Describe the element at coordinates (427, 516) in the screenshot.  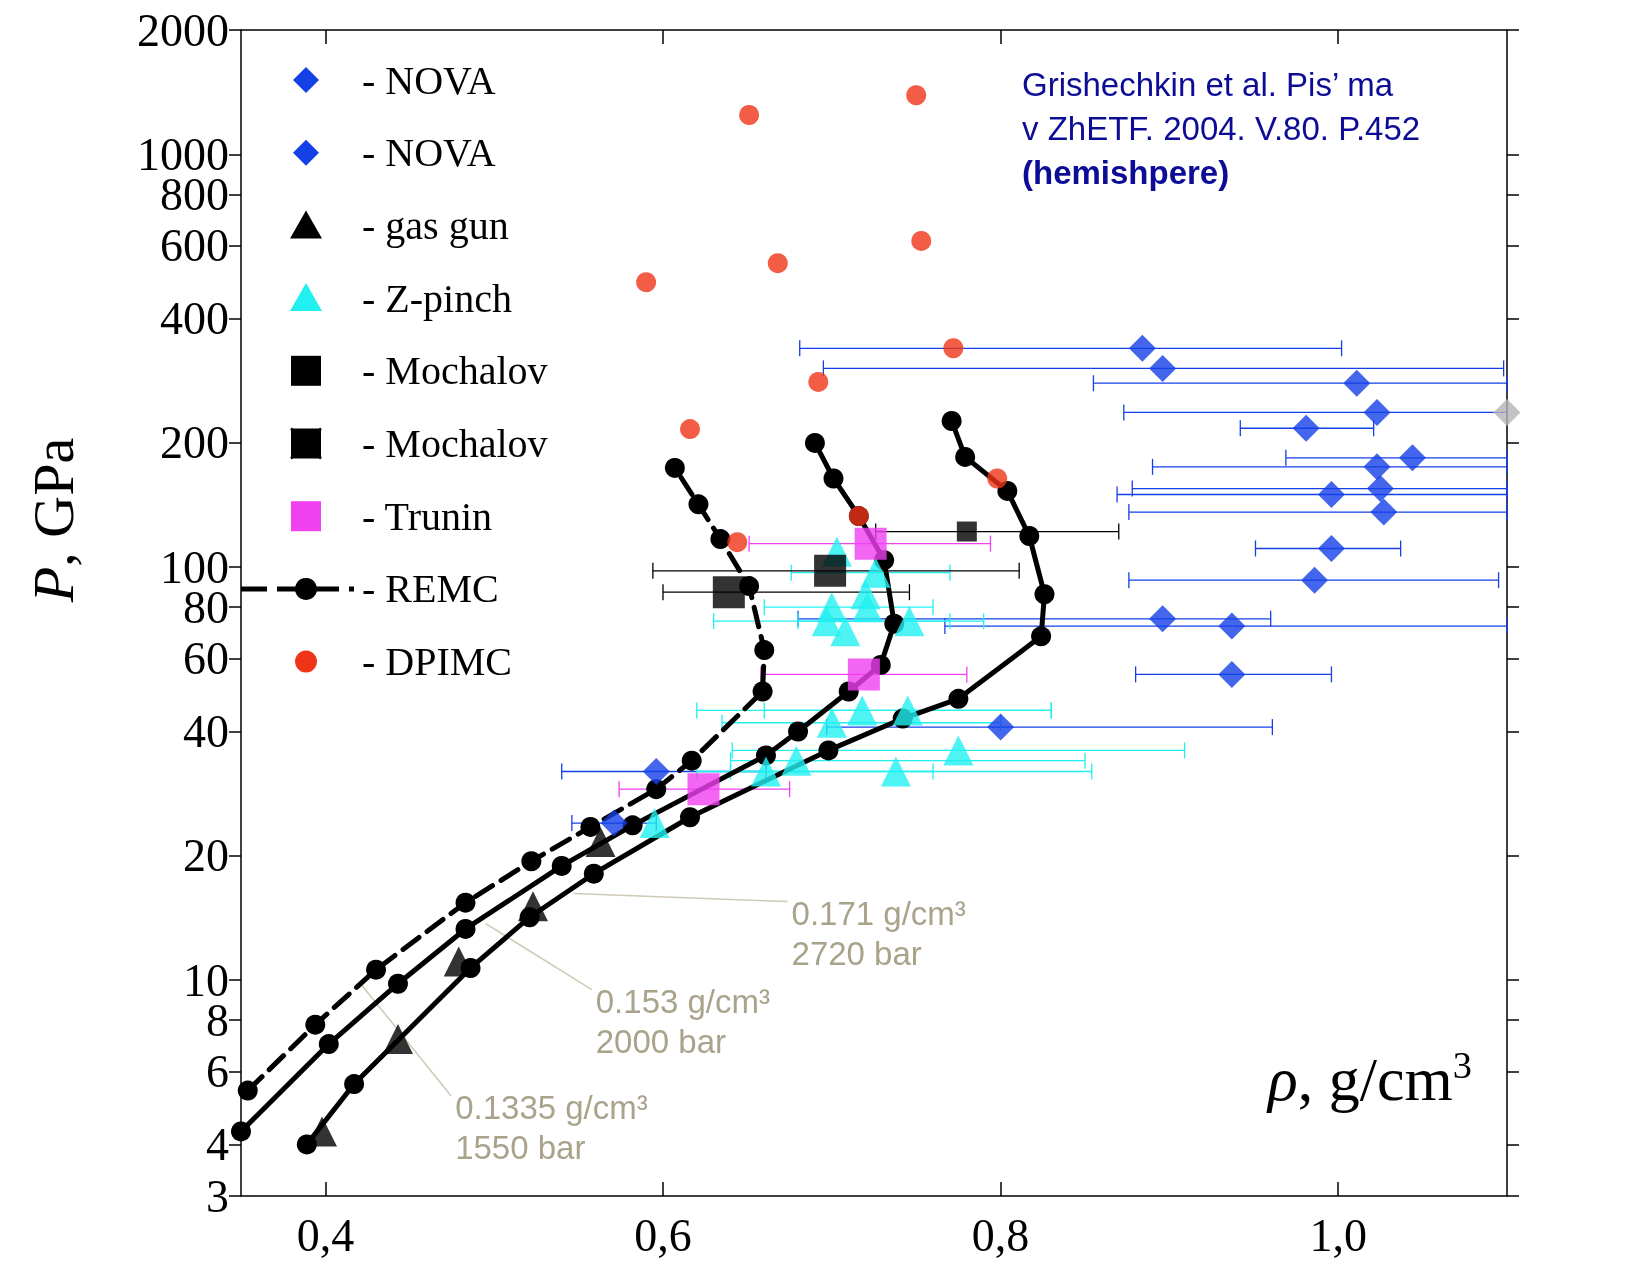
I see `legend-label: - Trunin` at that location.